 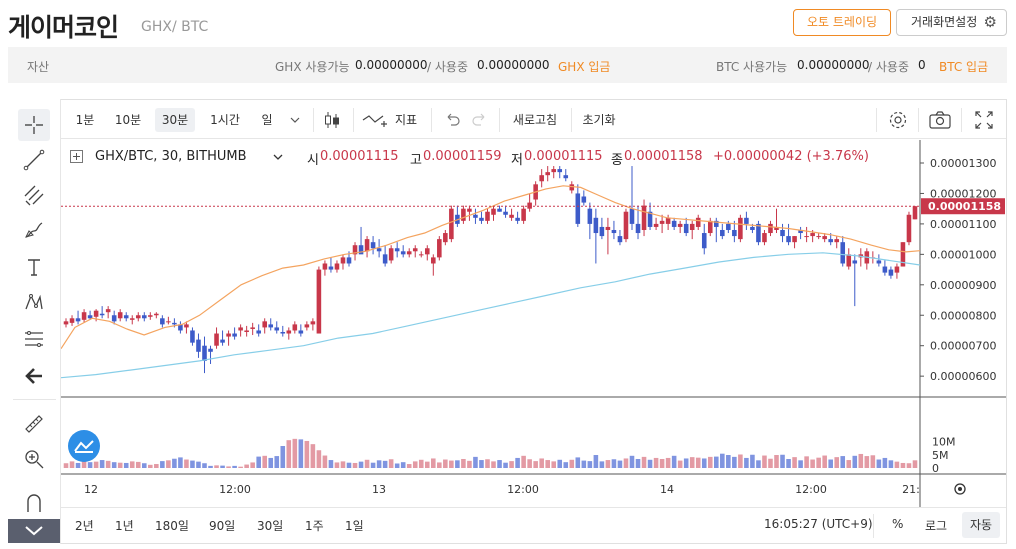 What do you see at coordinates (270, 526) in the screenshot?
I see `range-30d: 30일` at bounding box center [270, 526].